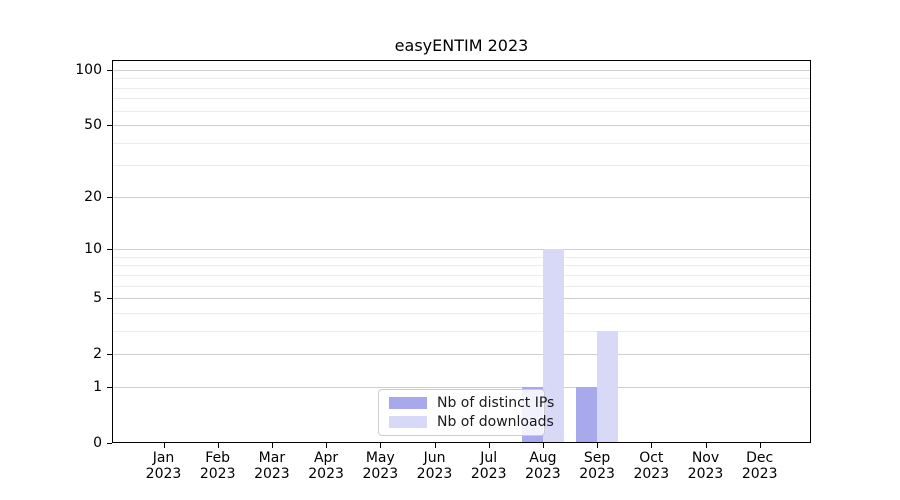 This screenshot has height=500, width=900. What do you see at coordinates (97, 443) in the screenshot?
I see `y-tick-label: 0` at bounding box center [97, 443].